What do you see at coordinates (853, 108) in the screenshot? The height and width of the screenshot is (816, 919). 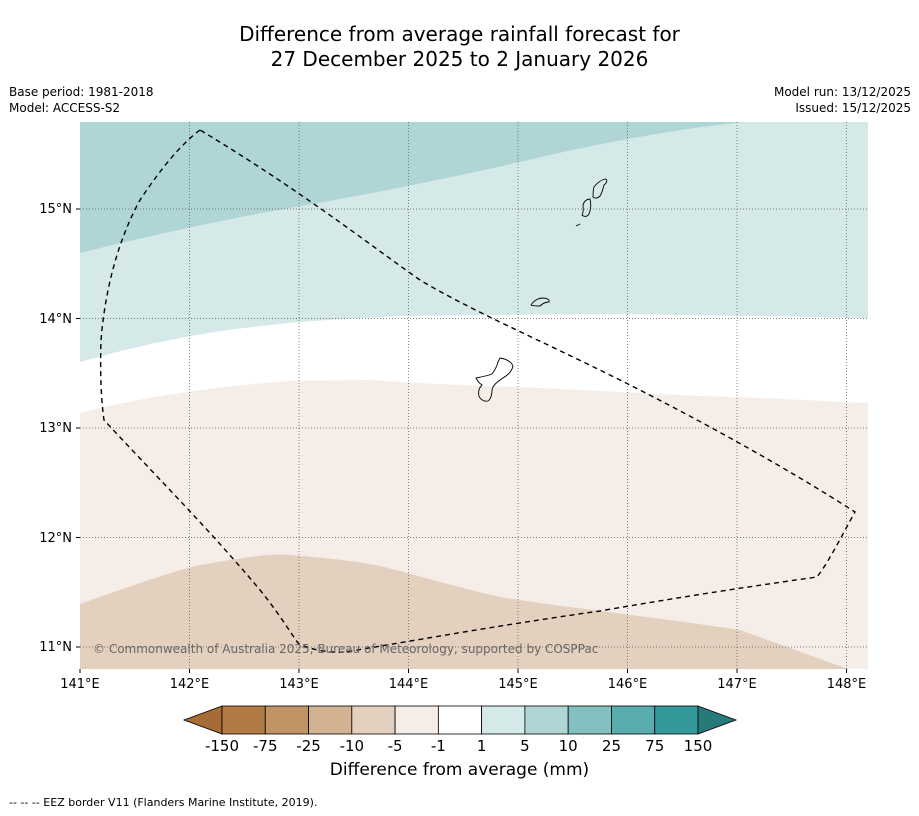 I see `issued-date: Issued: 15/12/2025` at bounding box center [853, 108].